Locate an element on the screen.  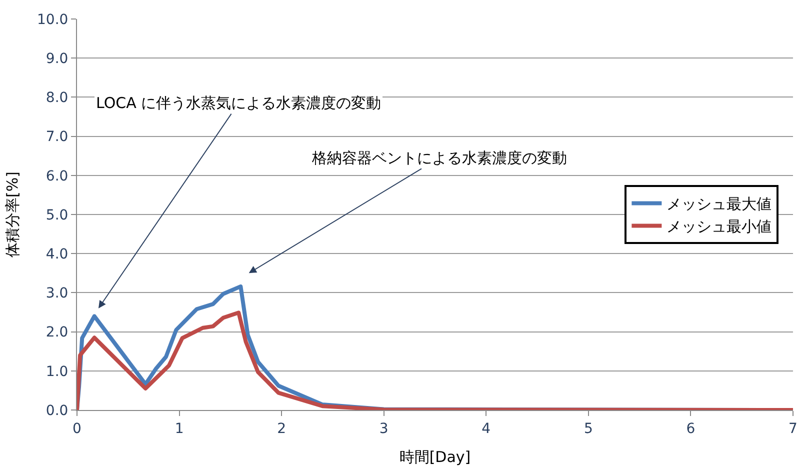
x-tick-label: 0 is located at coordinates (77, 428).